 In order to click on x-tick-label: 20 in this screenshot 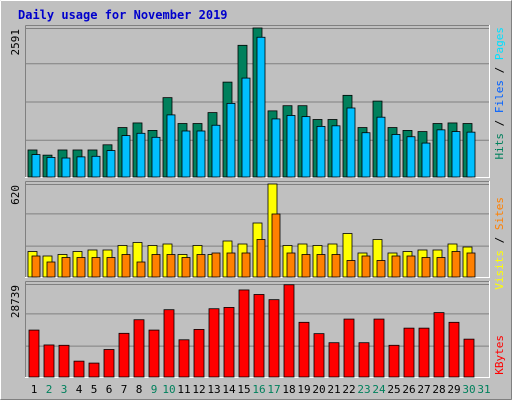, I will do `click(318, 389)`.